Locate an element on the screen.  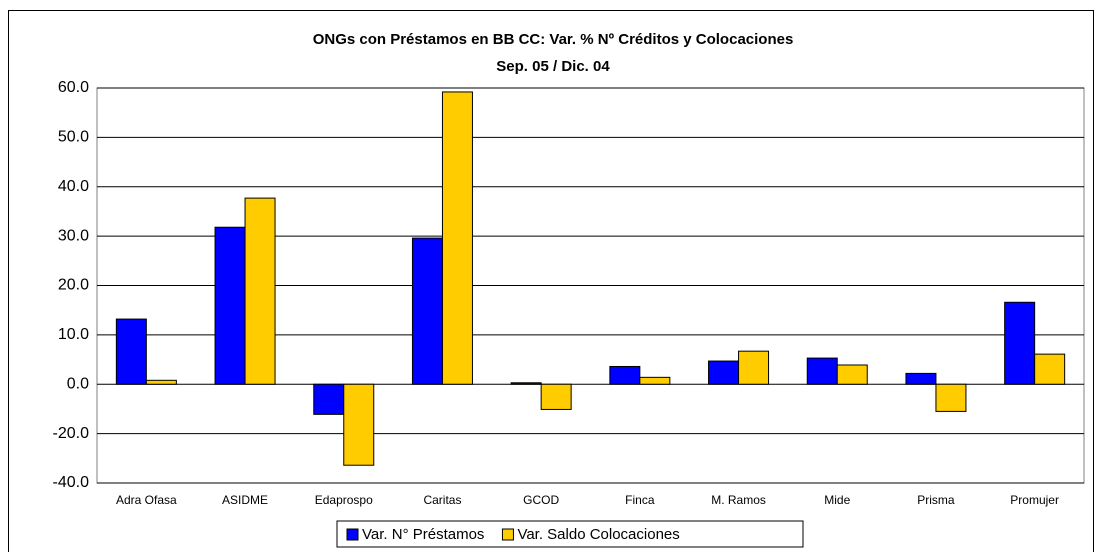
y-tick-label: 30.0 is located at coordinates (73, 235).